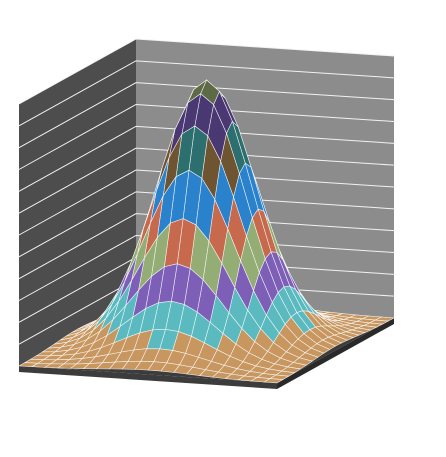  Describe the element at coordinates (28, 364) in the screenshot. I see `surface-cell` at that location.